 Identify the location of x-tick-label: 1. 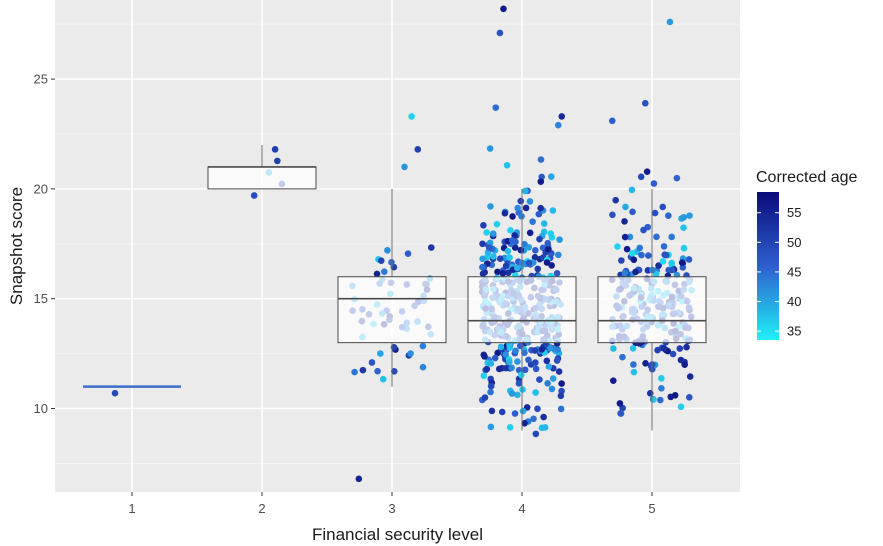
(131, 508).